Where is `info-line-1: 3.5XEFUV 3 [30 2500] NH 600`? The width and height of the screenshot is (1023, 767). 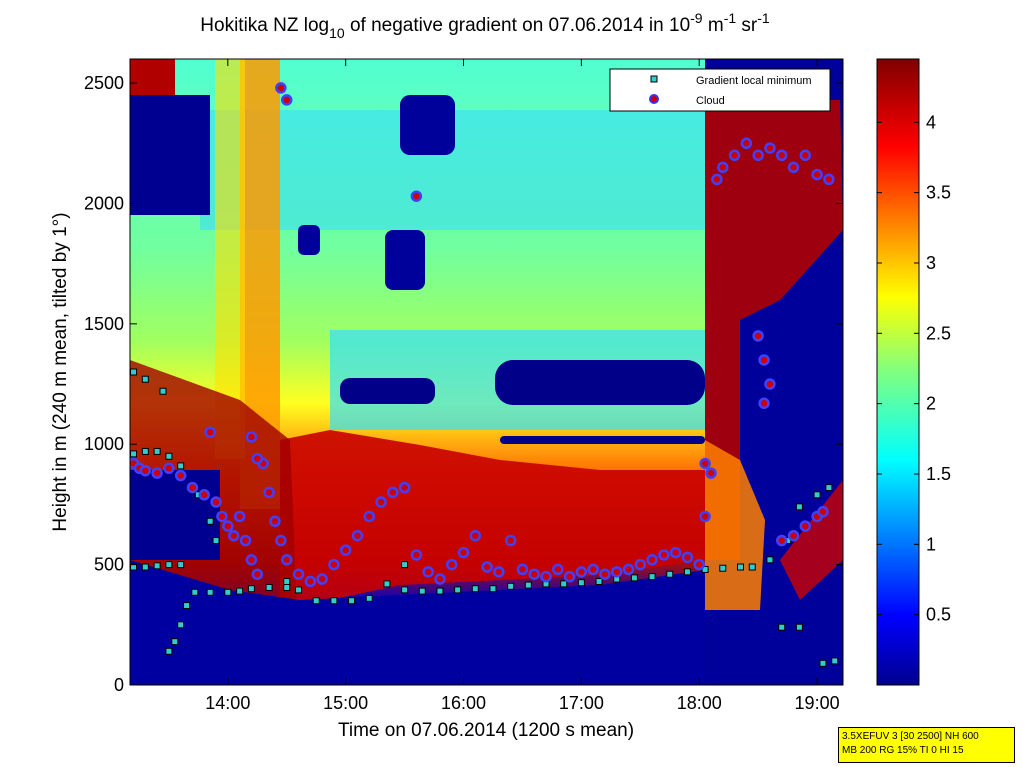
info-line-1: 3.5XEFUV 3 [30 2500] NH 600 is located at coordinates (910, 736).